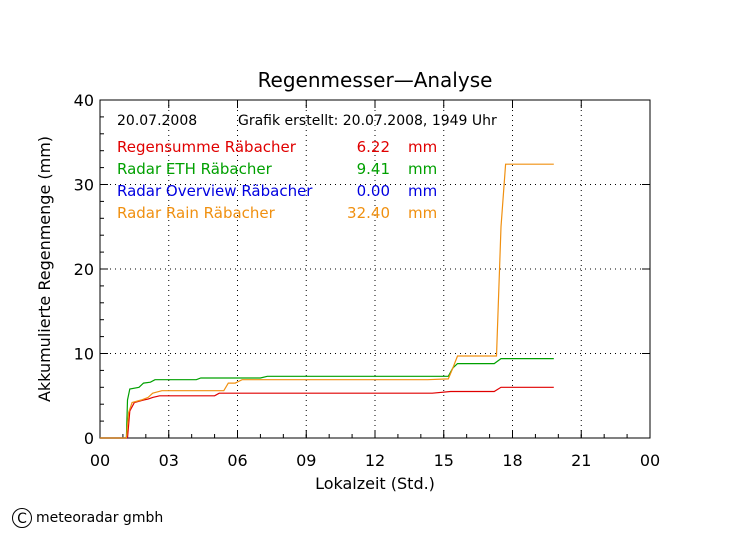 The image size is (749, 539). What do you see at coordinates (306, 460) in the screenshot?
I see `x-tick-label: 09` at bounding box center [306, 460].